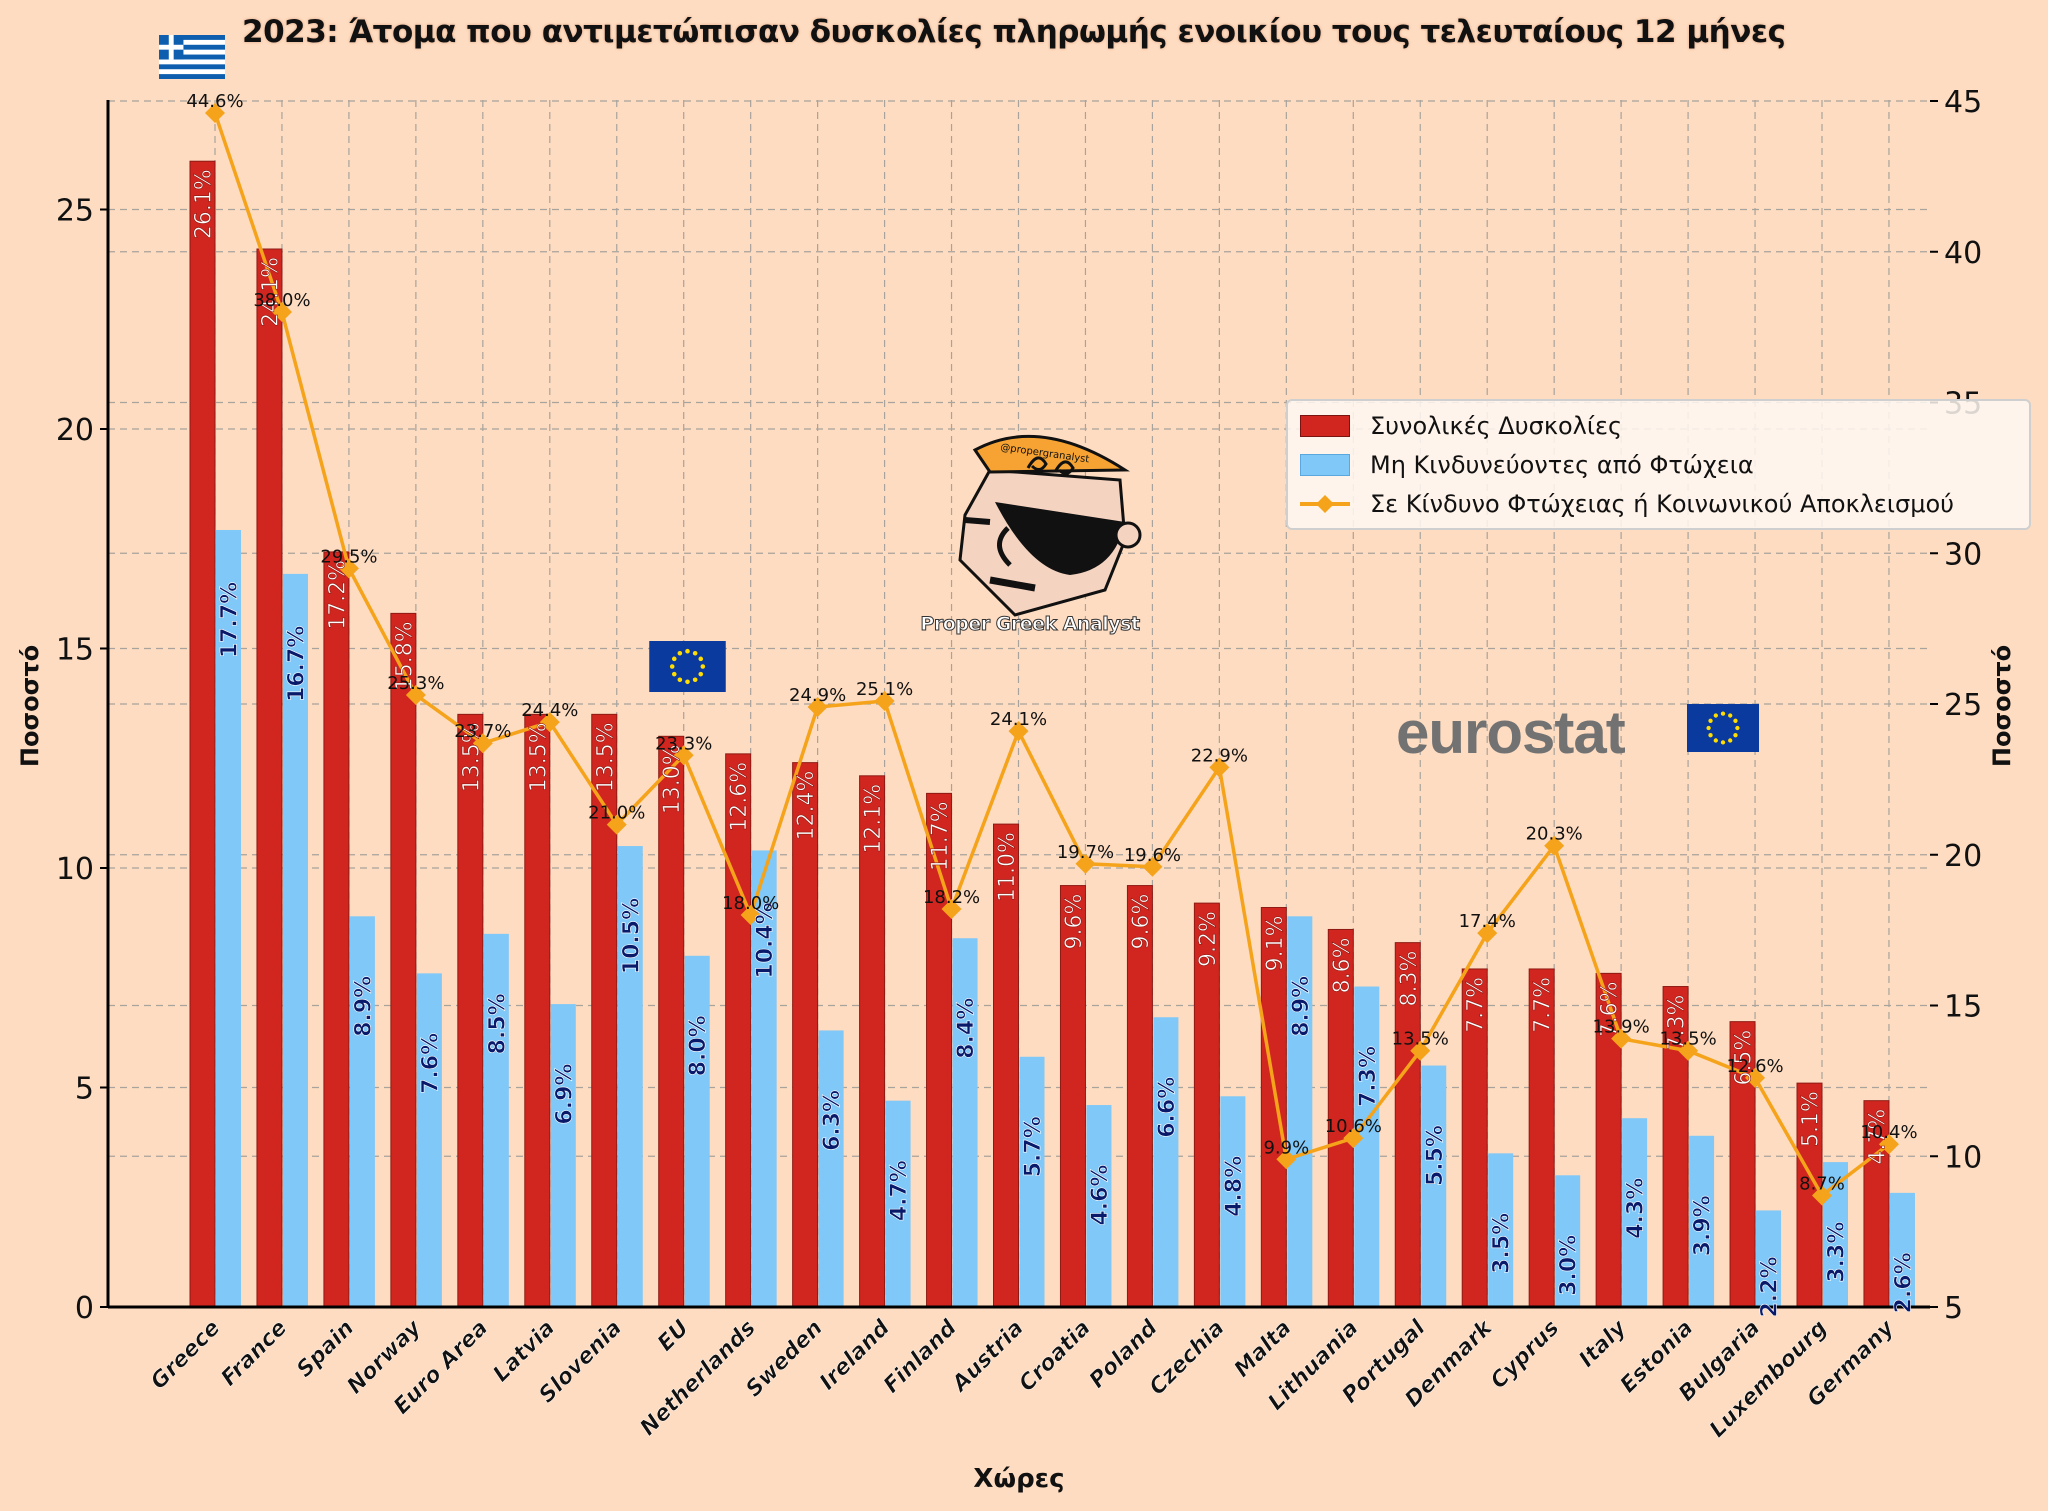 The width and height of the screenshot is (2048, 1511). Describe the element at coordinates (1325, 504) in the screenshot. I see `legend-line-diamond-icon` at that location.